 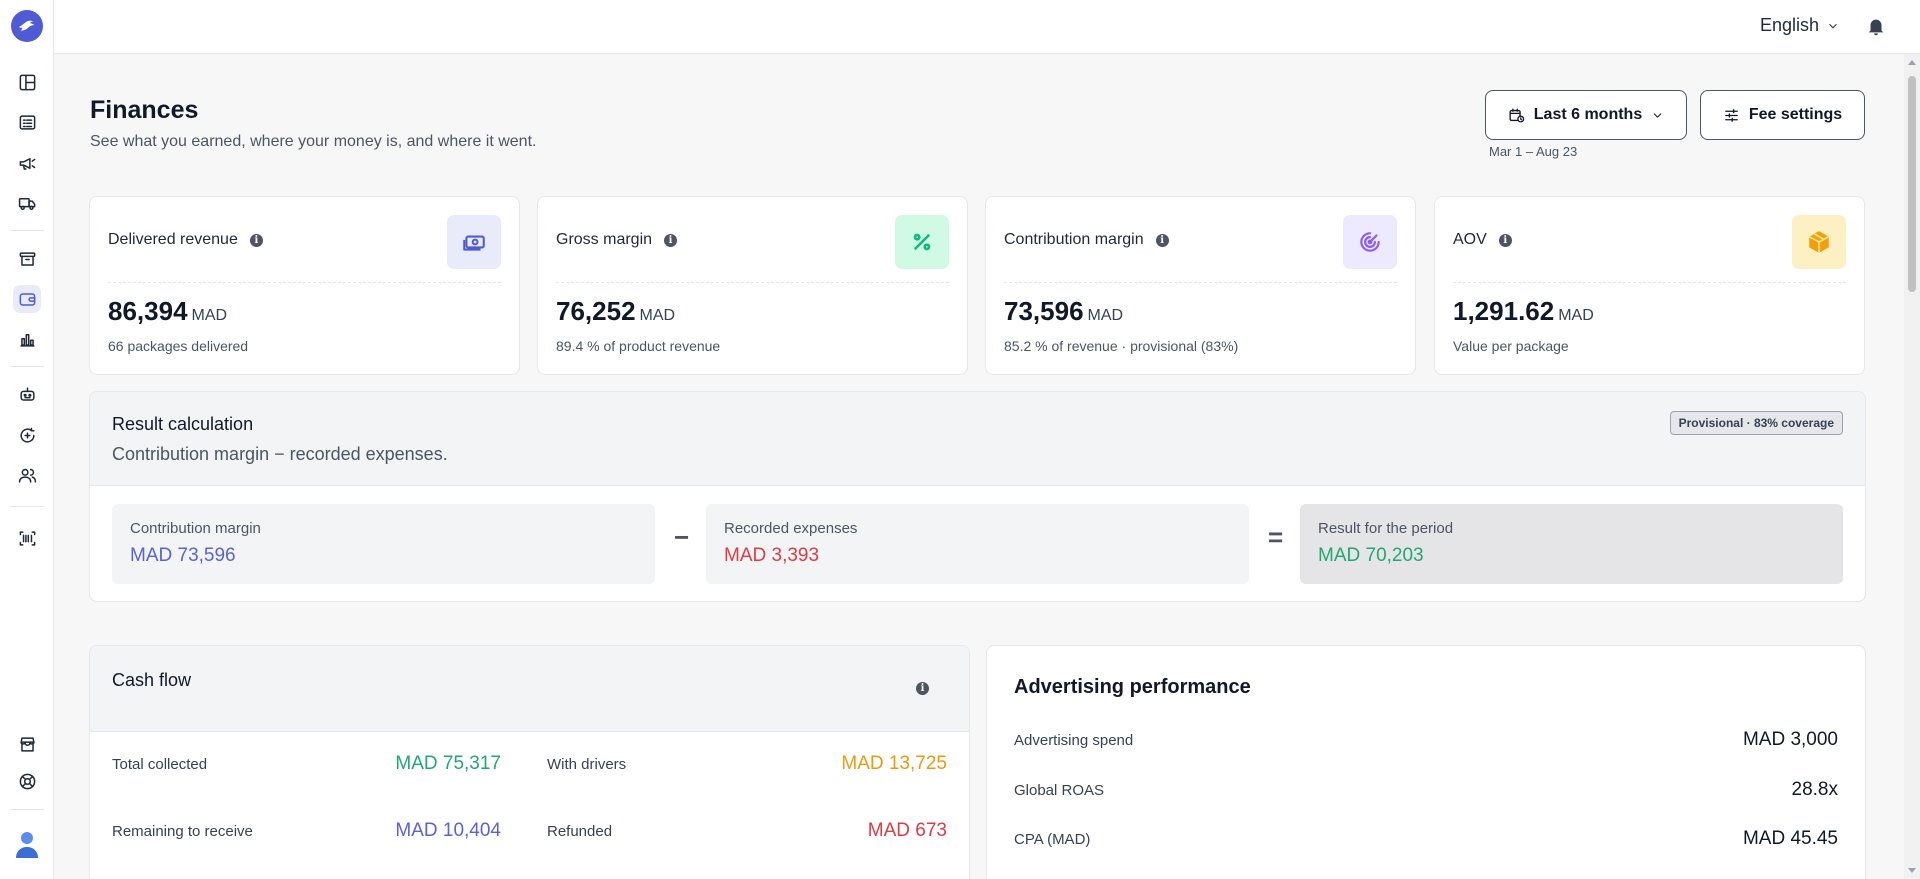 What do you see at coordinates (596, 311) in the screenshot?
I see `kpi-value: 76,252` at bounding box center [596, 311].